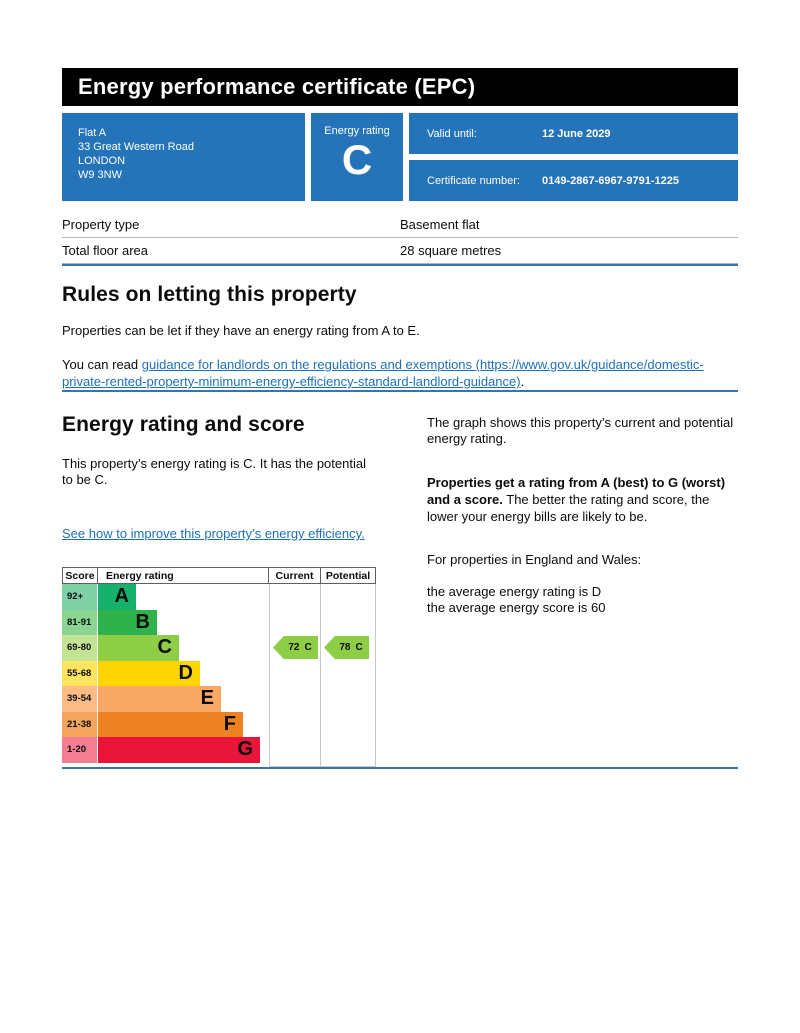  What do you see at coordinates (102, 364) in the screenshot?
I see `guidance-prefix: You can read` at bounding box center [102, 364].